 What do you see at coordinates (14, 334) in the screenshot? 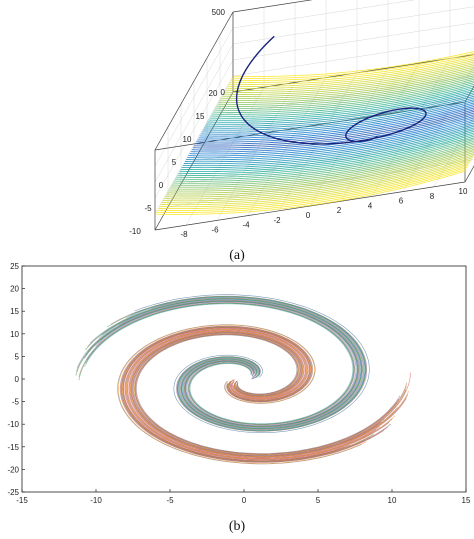
I see `y-tick-label: 10` at bounding box center [14, 334].